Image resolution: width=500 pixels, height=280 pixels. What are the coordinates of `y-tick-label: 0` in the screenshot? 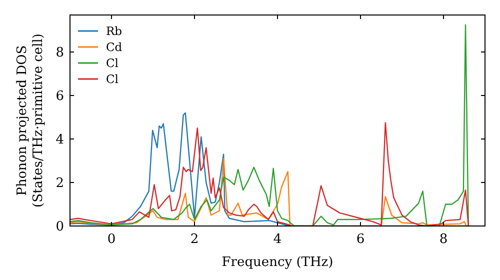 It's located at (60, 227).